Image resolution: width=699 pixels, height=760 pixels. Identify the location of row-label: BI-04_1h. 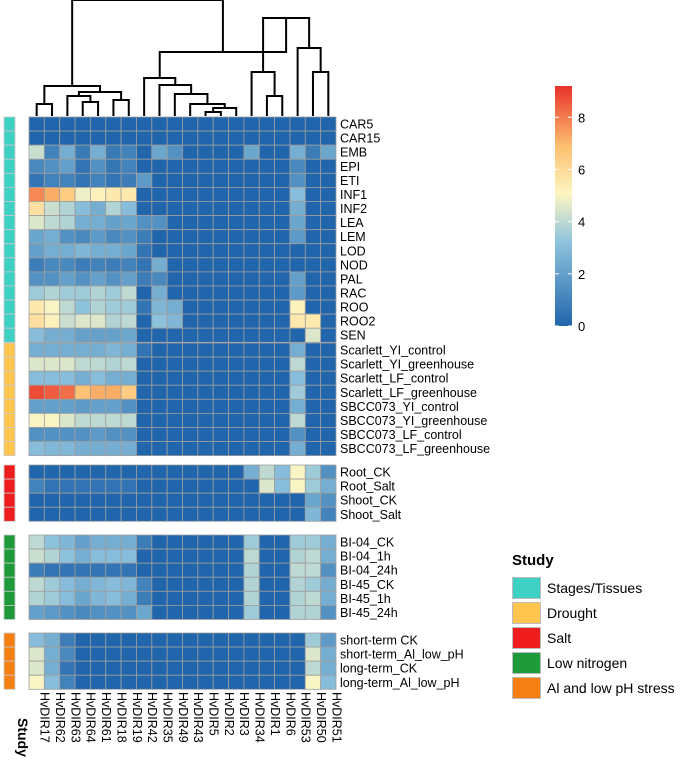
(365, 557).